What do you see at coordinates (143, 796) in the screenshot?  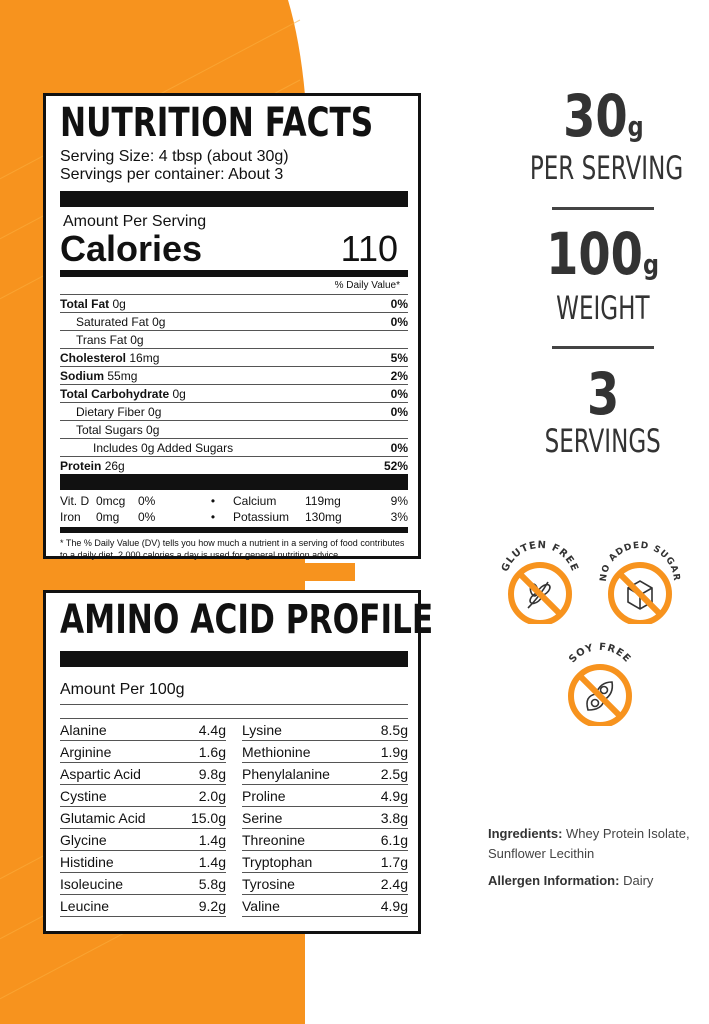 I see `amino-acid-row: Cystine 2.0g` at bounding box center [143, 796].